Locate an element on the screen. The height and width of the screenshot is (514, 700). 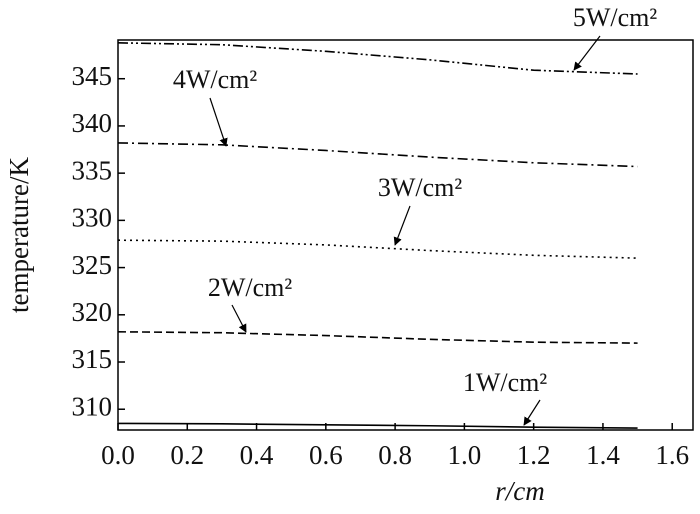
x-axis-label: r/cm is located at coordinates (520, 491).